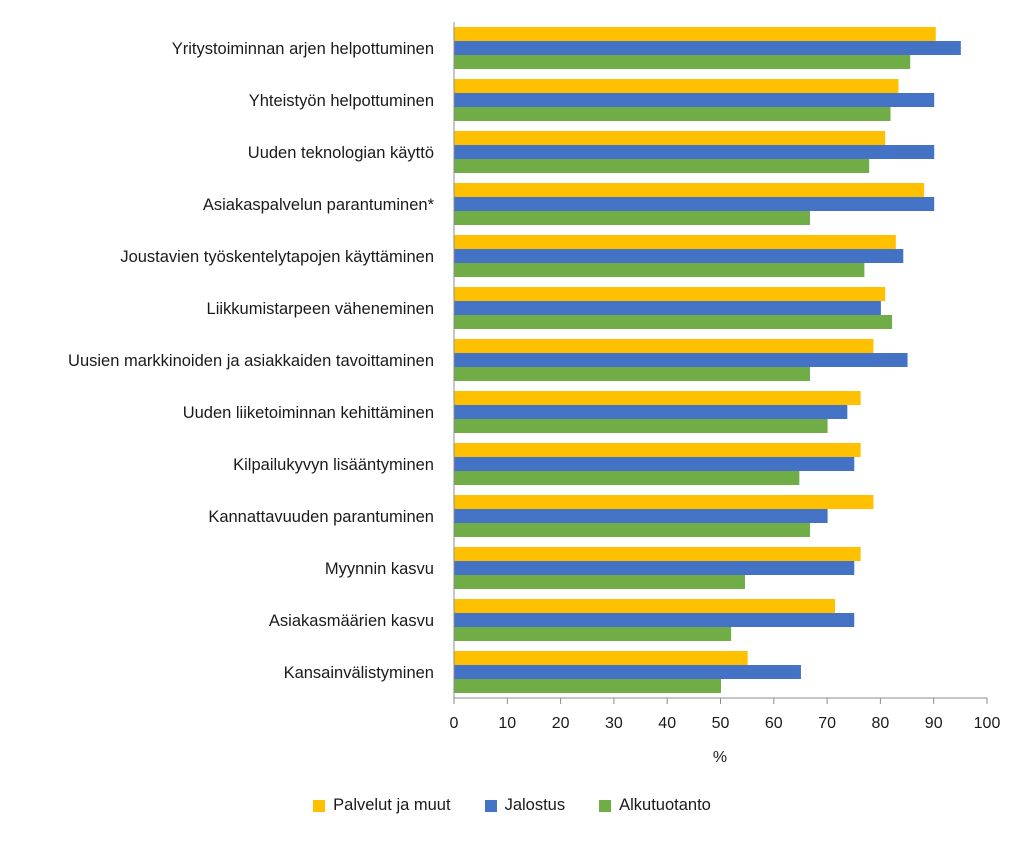 This screenshot has width=1024, height=841. Describe the element at coordinates (934, 723) in the screenshot. I see `x-tick-label: 90` at that location.